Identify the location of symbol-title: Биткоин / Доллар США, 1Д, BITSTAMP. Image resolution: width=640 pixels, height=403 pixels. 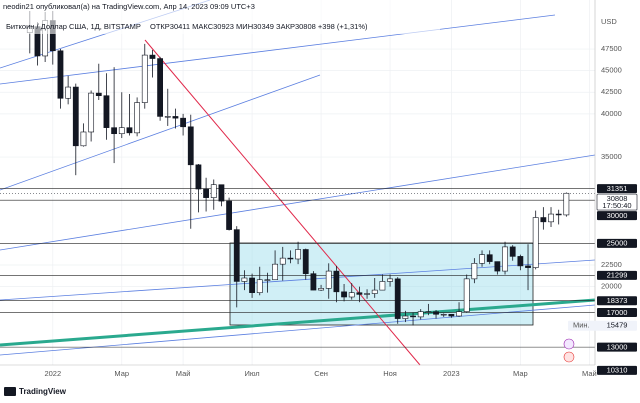
(73, 26).